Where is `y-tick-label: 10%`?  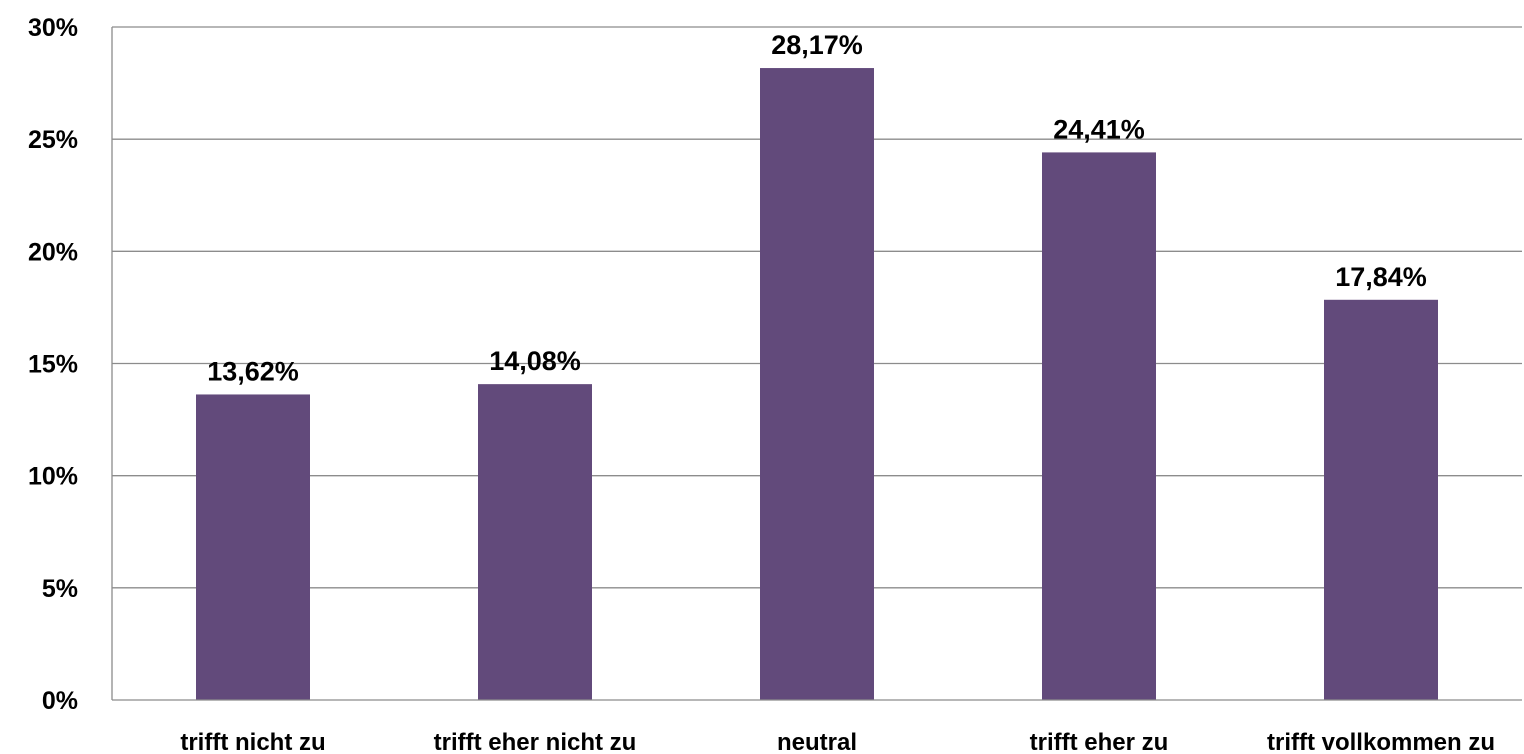 y-tick-label: 10% is located at coordinates (53, 477).